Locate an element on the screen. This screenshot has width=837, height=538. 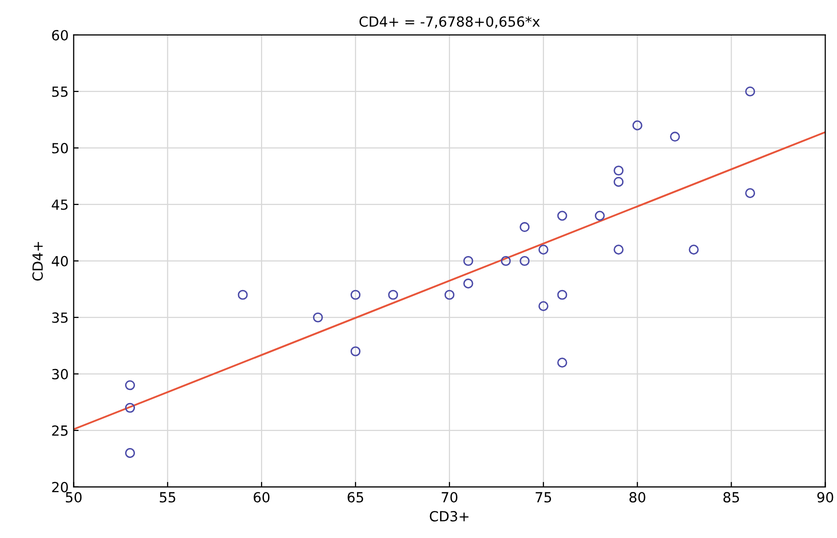
x-tick-label: 55 is located at coordinates (168, 497).